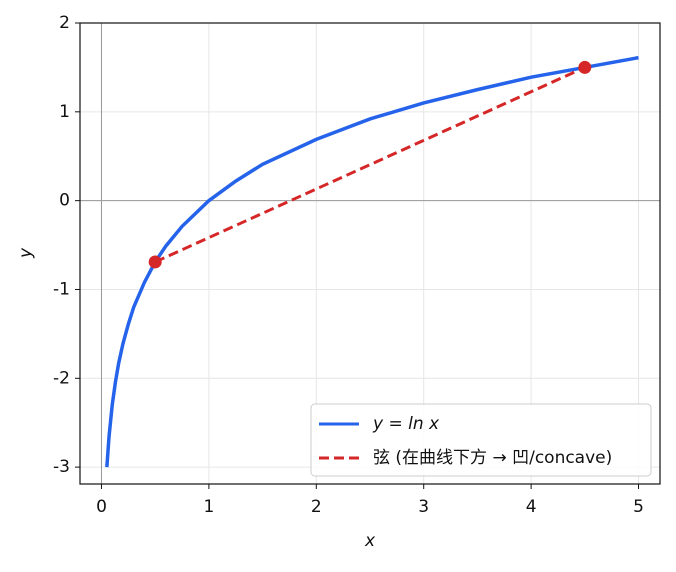 The height and width of the screenshot is (572, 676). I want to click on legend-box, so click(481, 440).